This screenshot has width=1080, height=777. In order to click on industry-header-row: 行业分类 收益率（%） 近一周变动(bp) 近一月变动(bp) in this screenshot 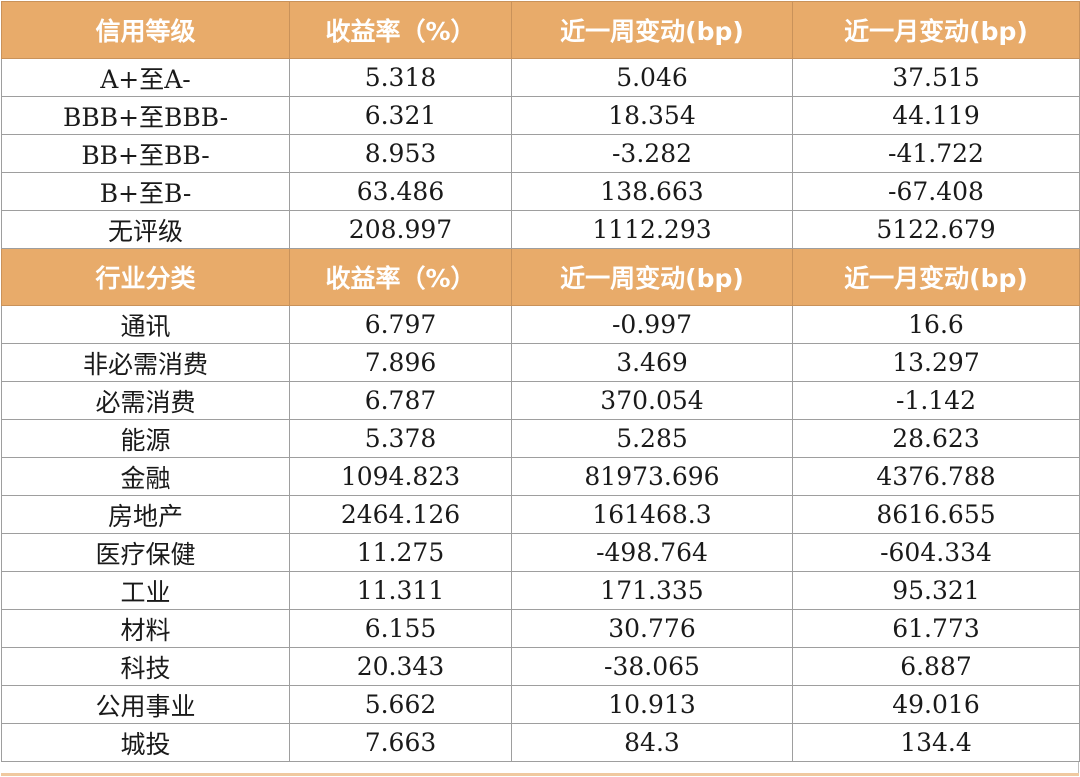, I will do `click(540, 277)`.